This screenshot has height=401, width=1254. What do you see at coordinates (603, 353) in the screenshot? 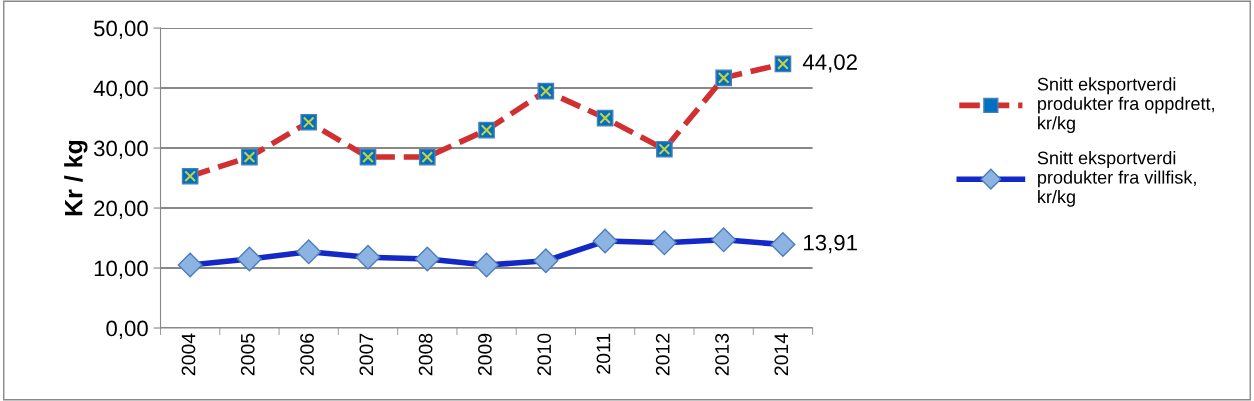
I see `x-tick-label: 2011` at bounding box center [603, 353].